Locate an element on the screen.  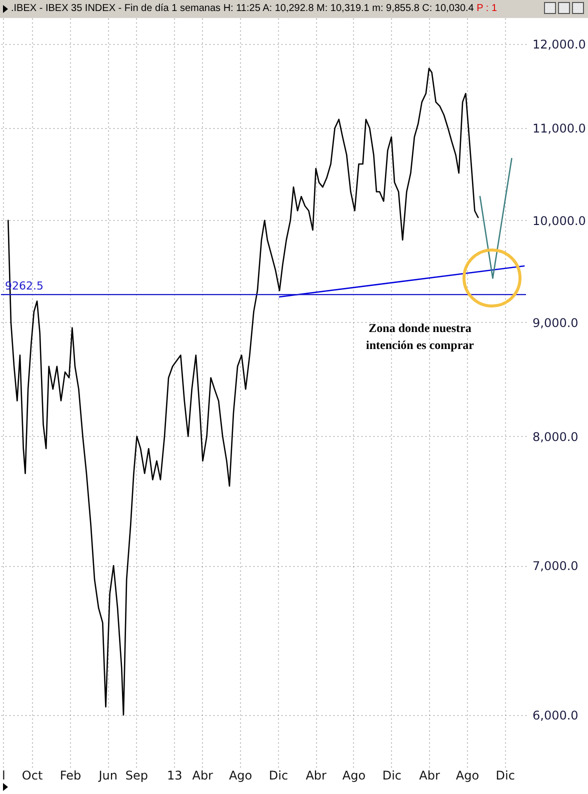
x-tick-label: Oct is located at coordinates (32, 775).